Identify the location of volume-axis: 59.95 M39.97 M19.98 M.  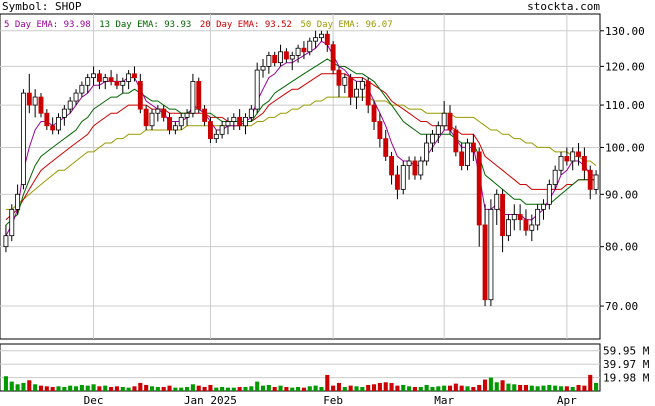
(626, 365).